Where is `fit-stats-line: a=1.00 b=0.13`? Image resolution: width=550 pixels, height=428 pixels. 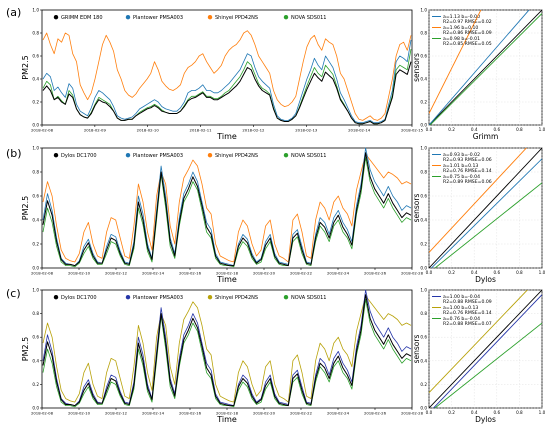
fit-stats-line: a=1.00 b=0.13 is located at coordinates (460, 308).